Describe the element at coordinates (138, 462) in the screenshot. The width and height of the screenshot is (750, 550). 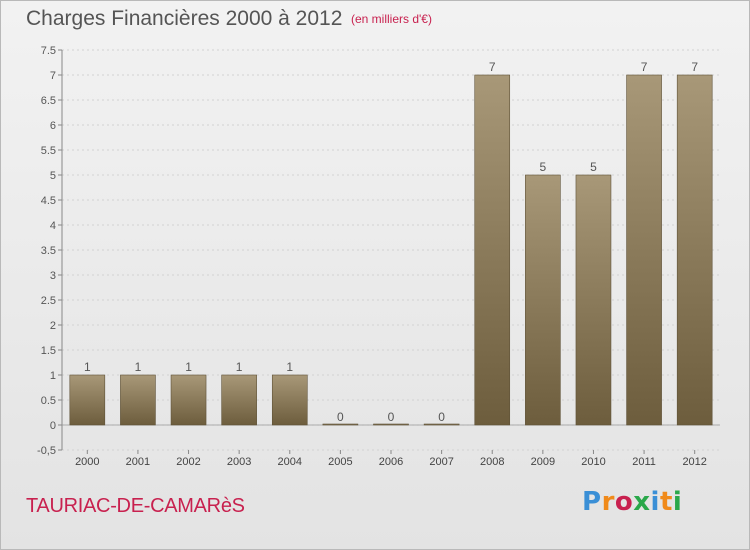
I see `x-tick-label-2001: 2001` at that location.